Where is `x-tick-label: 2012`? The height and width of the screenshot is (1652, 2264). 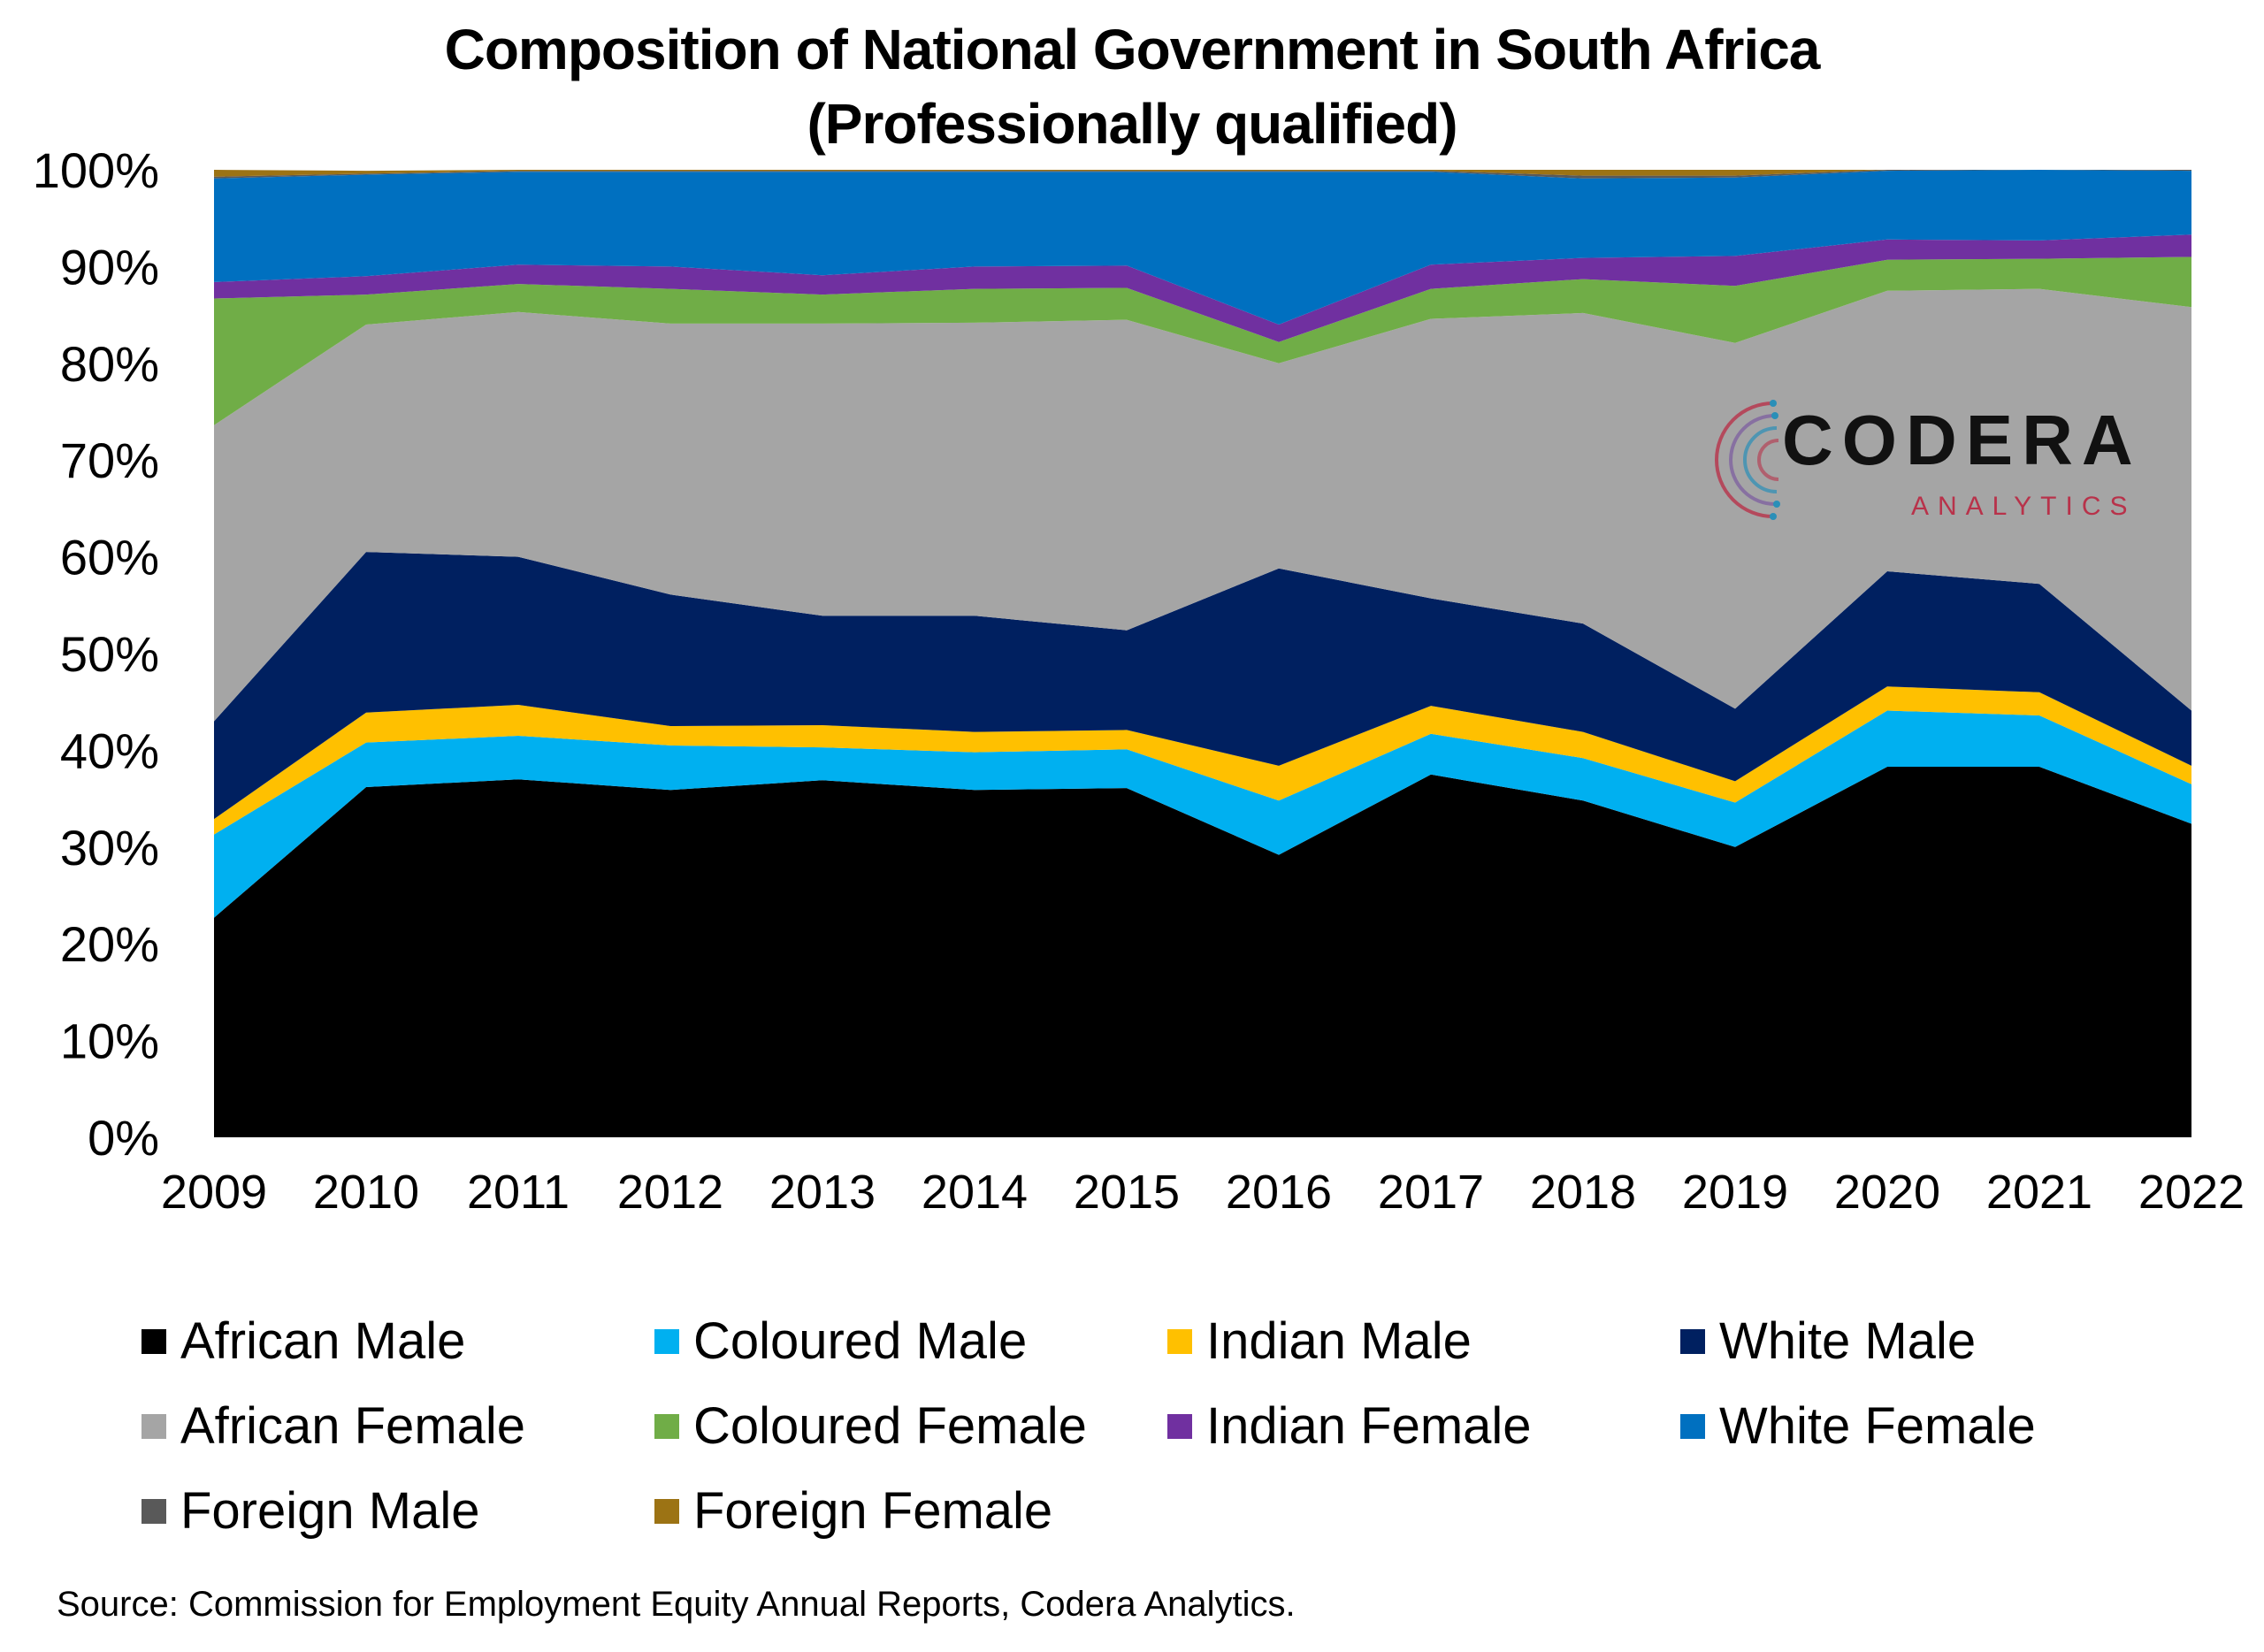 x-tick-label: 2012 is located at coordinates (670, 1192).